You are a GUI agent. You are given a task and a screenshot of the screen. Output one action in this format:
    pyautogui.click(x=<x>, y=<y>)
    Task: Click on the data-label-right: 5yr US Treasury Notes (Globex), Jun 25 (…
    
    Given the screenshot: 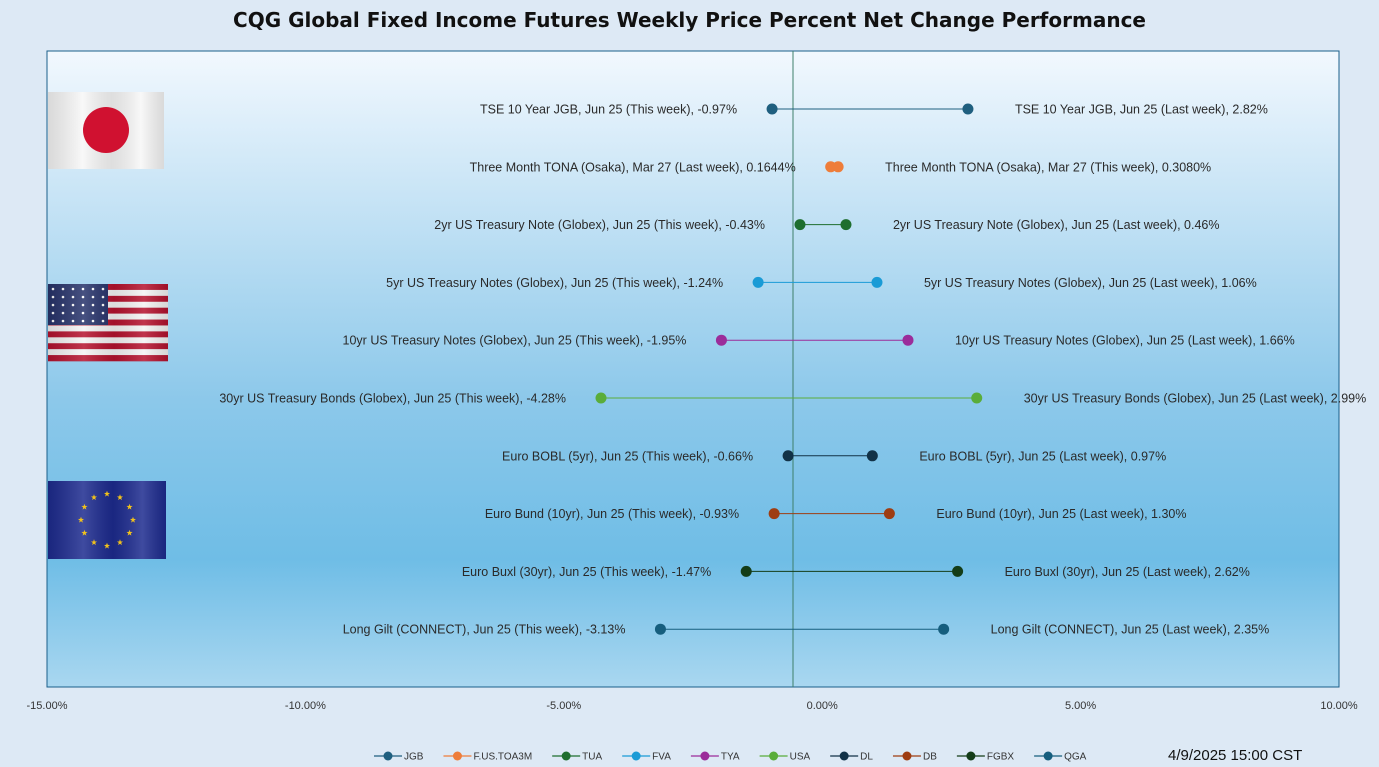 What is the action you would take?
    pyautogui.click(x=1090, y=283)
    